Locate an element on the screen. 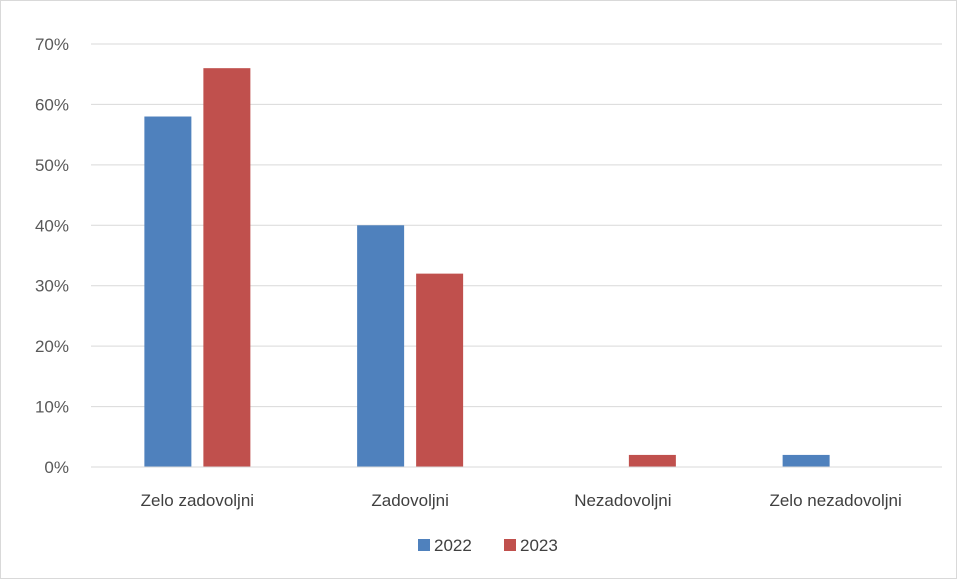  x-category-label: Zelo zadovoljni is located at coordinates (197, 500).